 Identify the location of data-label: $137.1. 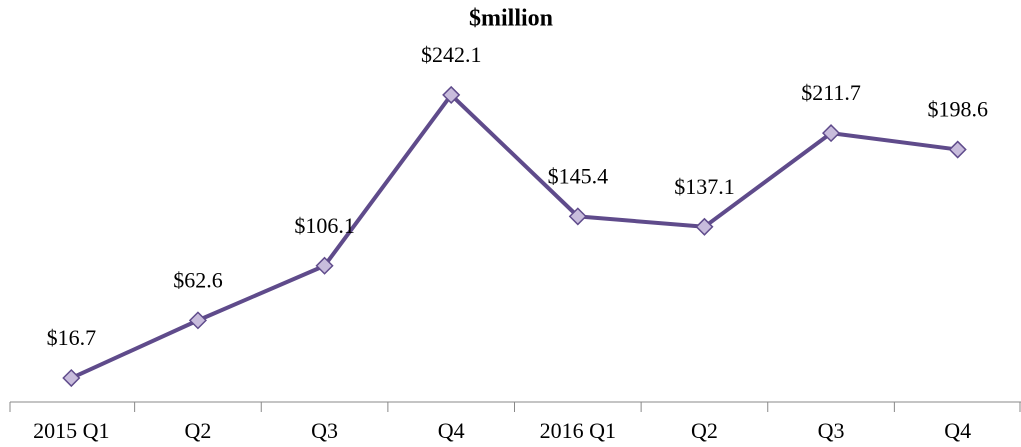
(704, 186).